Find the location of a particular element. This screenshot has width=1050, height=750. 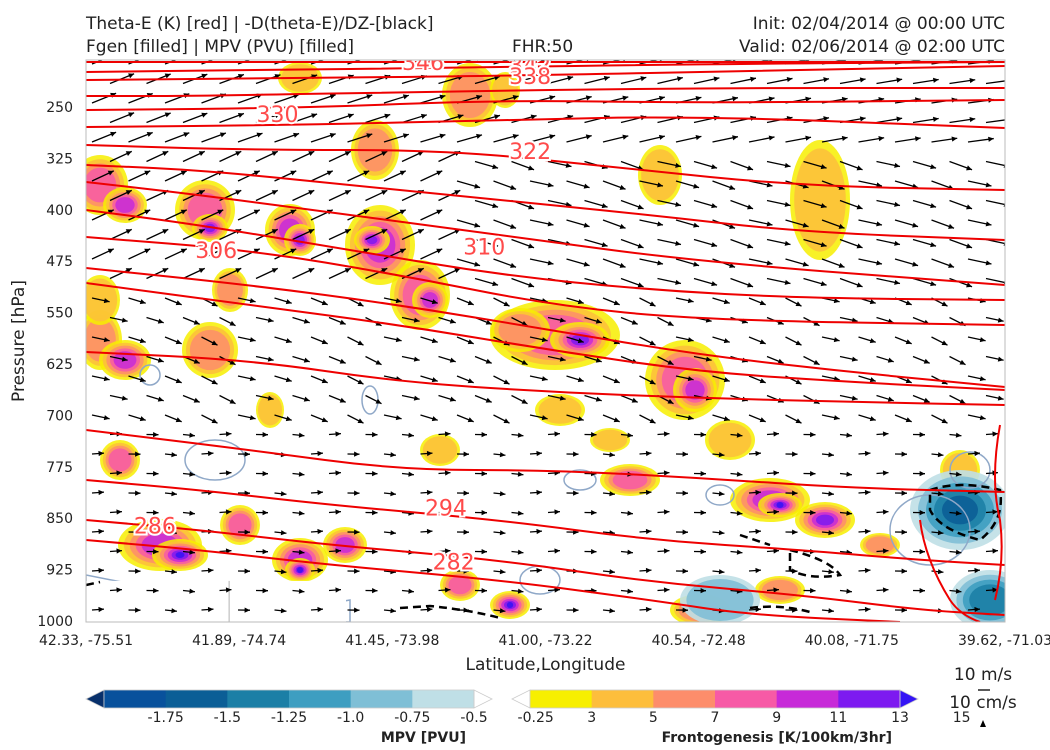

colorbar-tick-label: 9 is located at coordinates (776, 718).